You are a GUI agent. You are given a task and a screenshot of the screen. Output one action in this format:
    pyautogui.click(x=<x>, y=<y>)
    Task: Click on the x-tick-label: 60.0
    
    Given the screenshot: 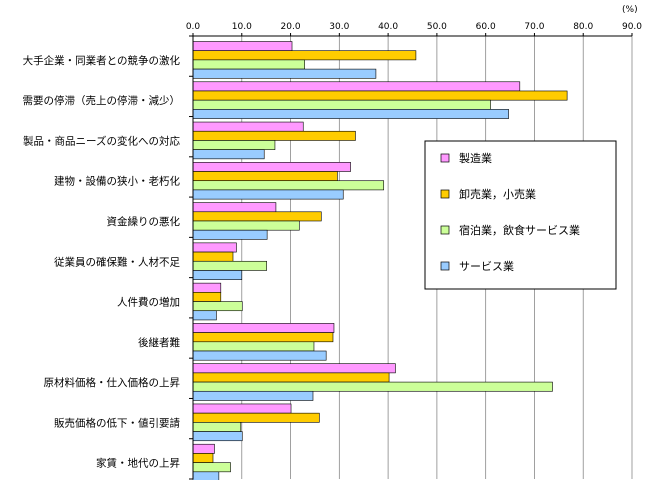 What is the action you would take?
    pyautogui.click(x=486, y=27)
    